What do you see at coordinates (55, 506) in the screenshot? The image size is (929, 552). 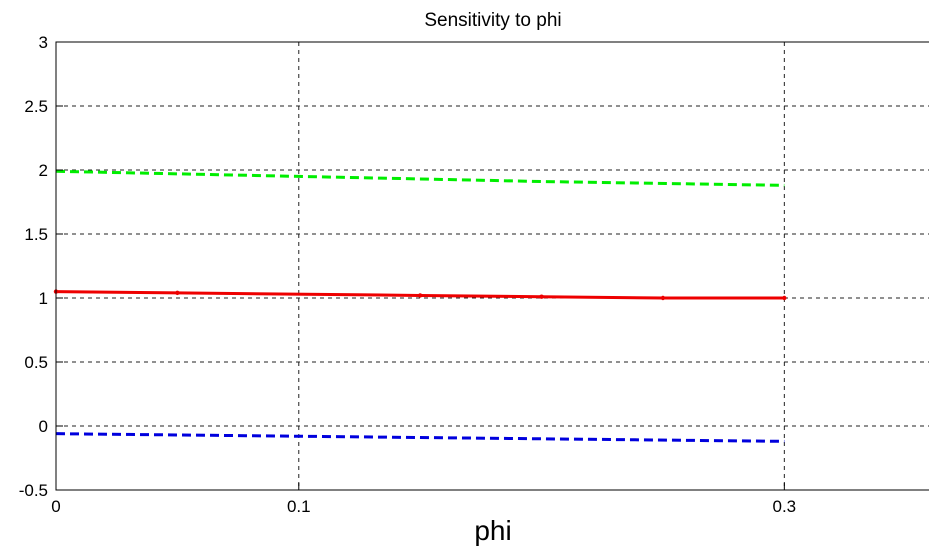 I see `x-tick-label: 0` at bounding box center [55, 506].